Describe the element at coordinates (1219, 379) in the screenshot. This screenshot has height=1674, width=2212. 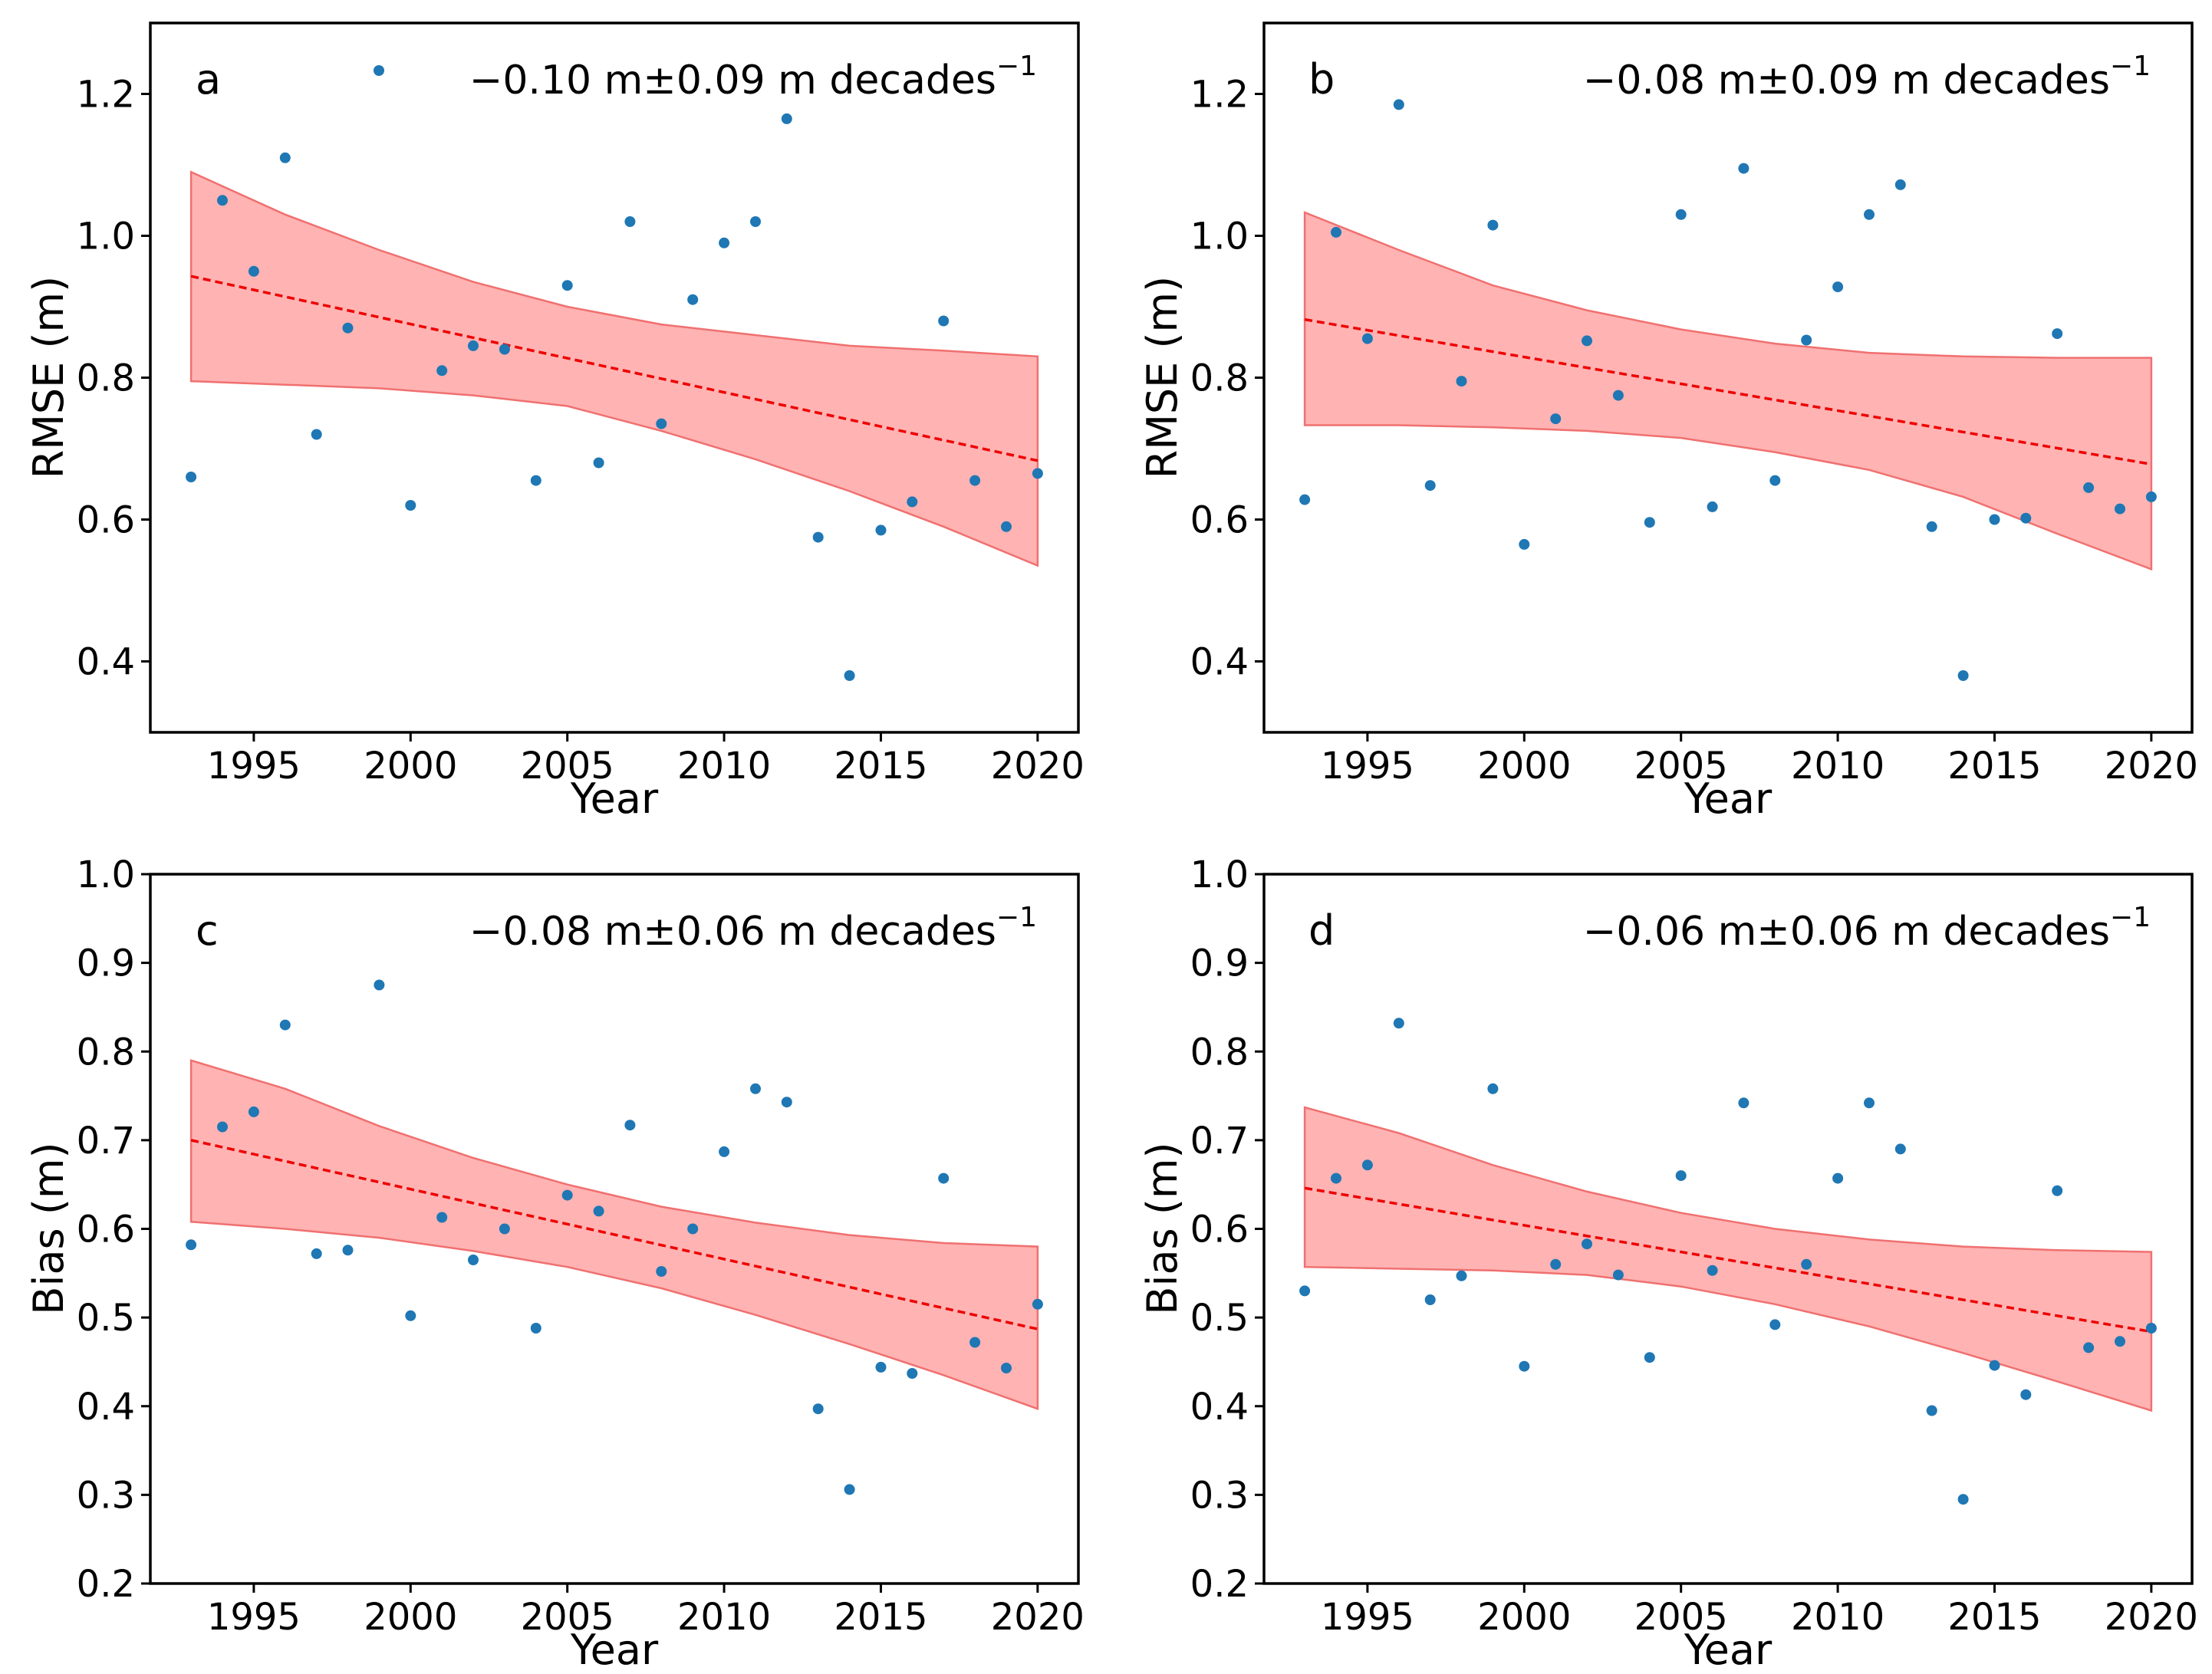
I see `panel-b-y-tick-label: 0.8` at that location.